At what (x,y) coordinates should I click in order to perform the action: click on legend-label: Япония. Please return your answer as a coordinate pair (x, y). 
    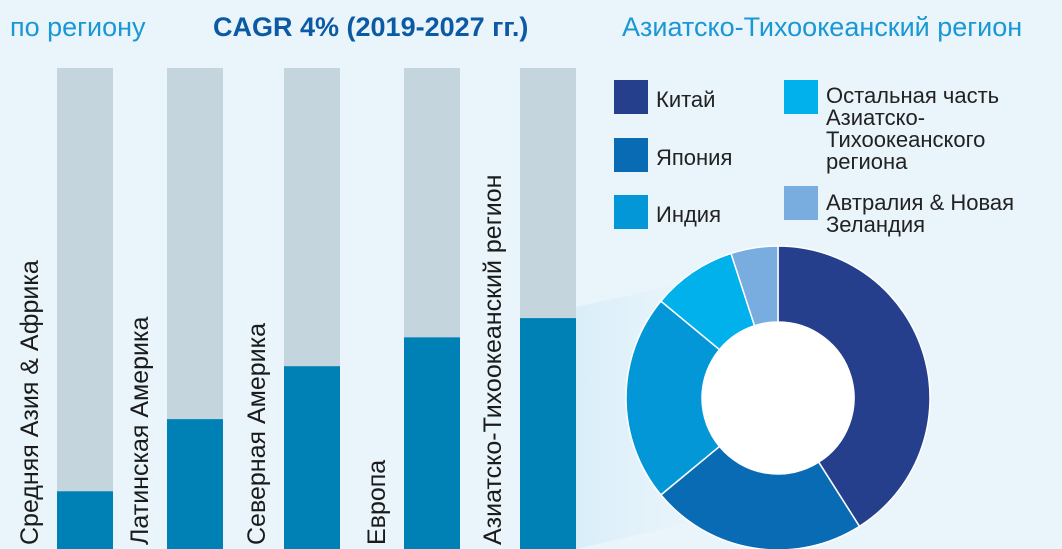
    Looking at the image, I should click on (694, 157).